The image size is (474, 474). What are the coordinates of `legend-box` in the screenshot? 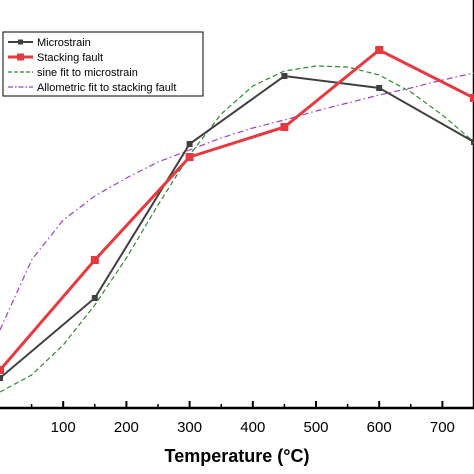 It's located at (103, 64).